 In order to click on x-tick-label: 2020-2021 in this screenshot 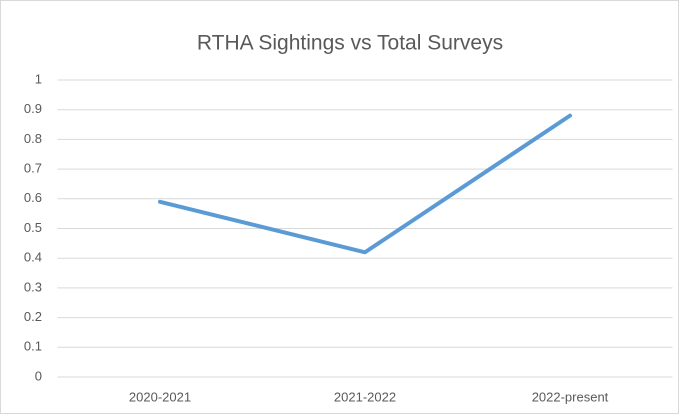, I will do `click(160, 396)`.